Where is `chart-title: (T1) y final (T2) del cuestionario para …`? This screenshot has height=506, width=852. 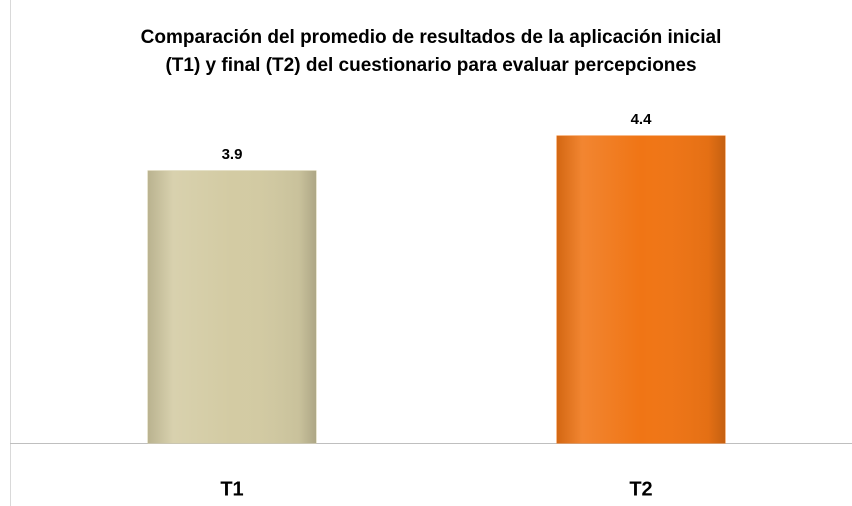
chart-title: (T1) y final (T2) del cuestionario para … is located at coordinates (430, 65).